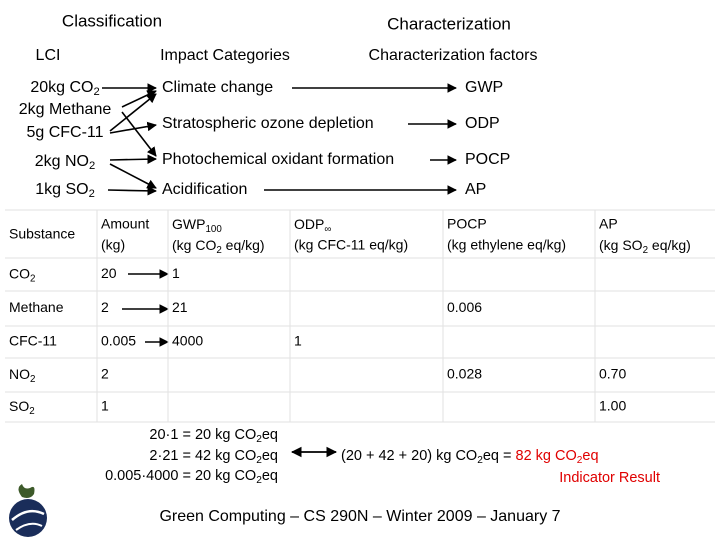 This screenshot has width=720, height=540. I want to click on result-label: Indicator Result, so click(609, 478).